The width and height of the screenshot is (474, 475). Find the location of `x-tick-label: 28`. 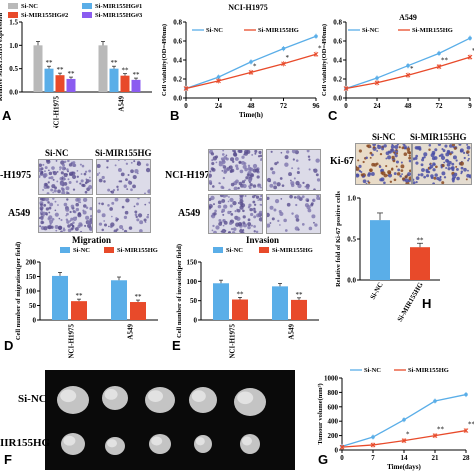

x-tick-label: 28 is located at coordinates (467, 458).